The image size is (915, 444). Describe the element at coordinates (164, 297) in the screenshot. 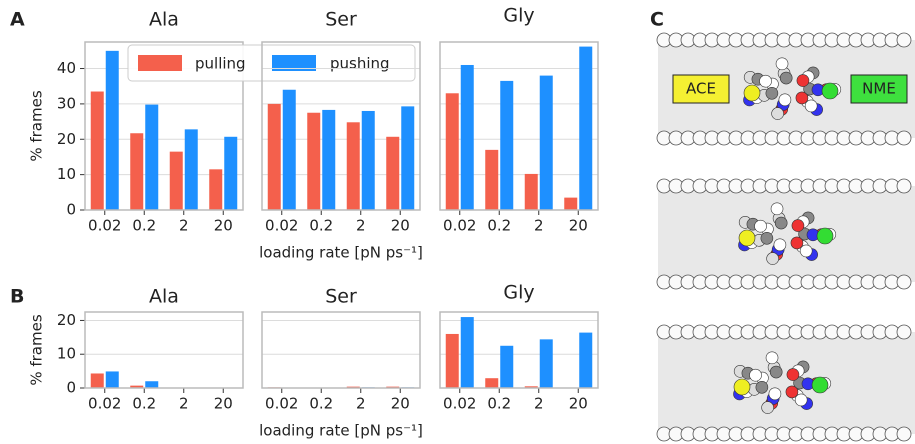

I see `chart-title: Ala` at that location.